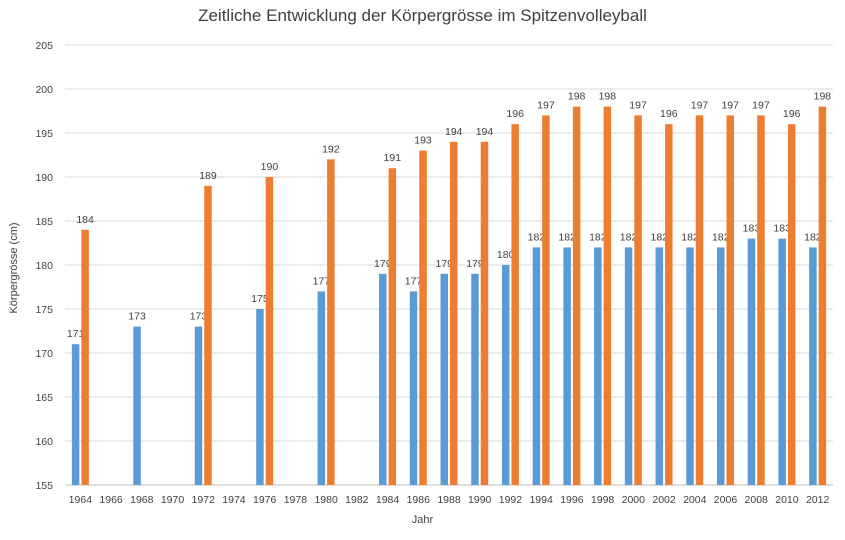  I want to click on x-tick-label: 1964, so click(81, 500).